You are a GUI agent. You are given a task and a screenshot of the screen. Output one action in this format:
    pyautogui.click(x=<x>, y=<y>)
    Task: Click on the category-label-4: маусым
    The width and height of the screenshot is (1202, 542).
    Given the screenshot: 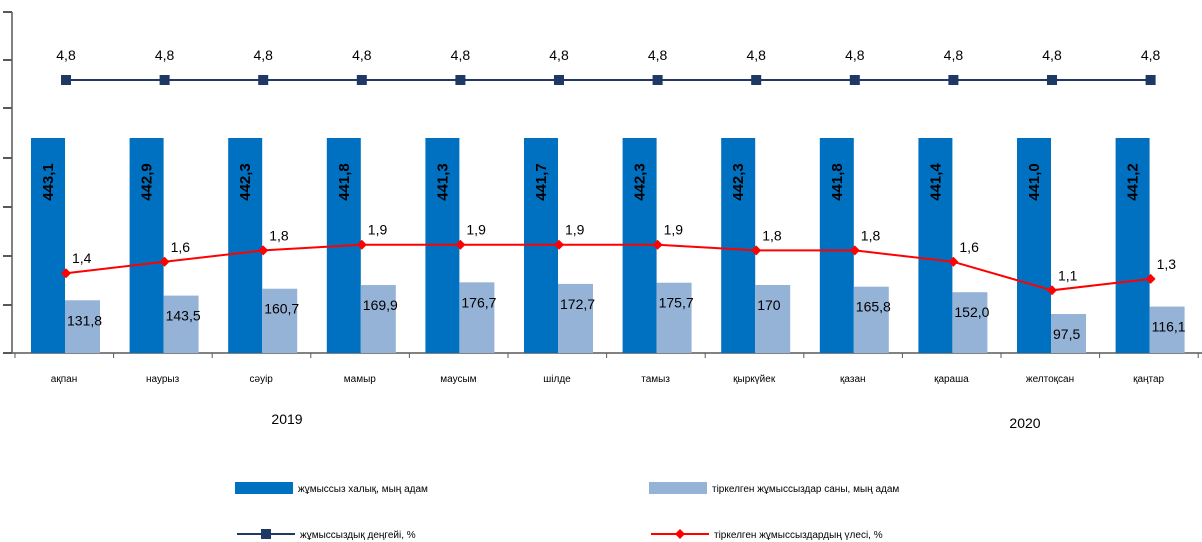 What is the action you would take?
    pyautogui.click(x=458, y=379)
    